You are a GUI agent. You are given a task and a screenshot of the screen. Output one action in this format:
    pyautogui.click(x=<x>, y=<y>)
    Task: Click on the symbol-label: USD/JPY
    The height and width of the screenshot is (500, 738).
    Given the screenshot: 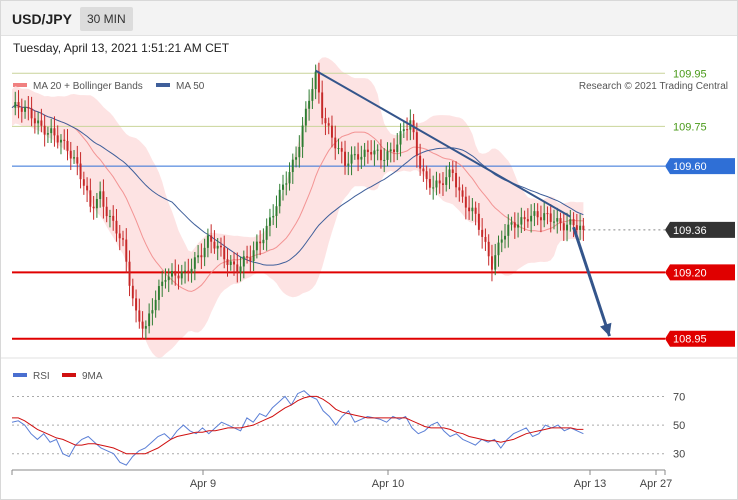 What is the action you would take?
    pyautogui.click(x=42, y=19)
    